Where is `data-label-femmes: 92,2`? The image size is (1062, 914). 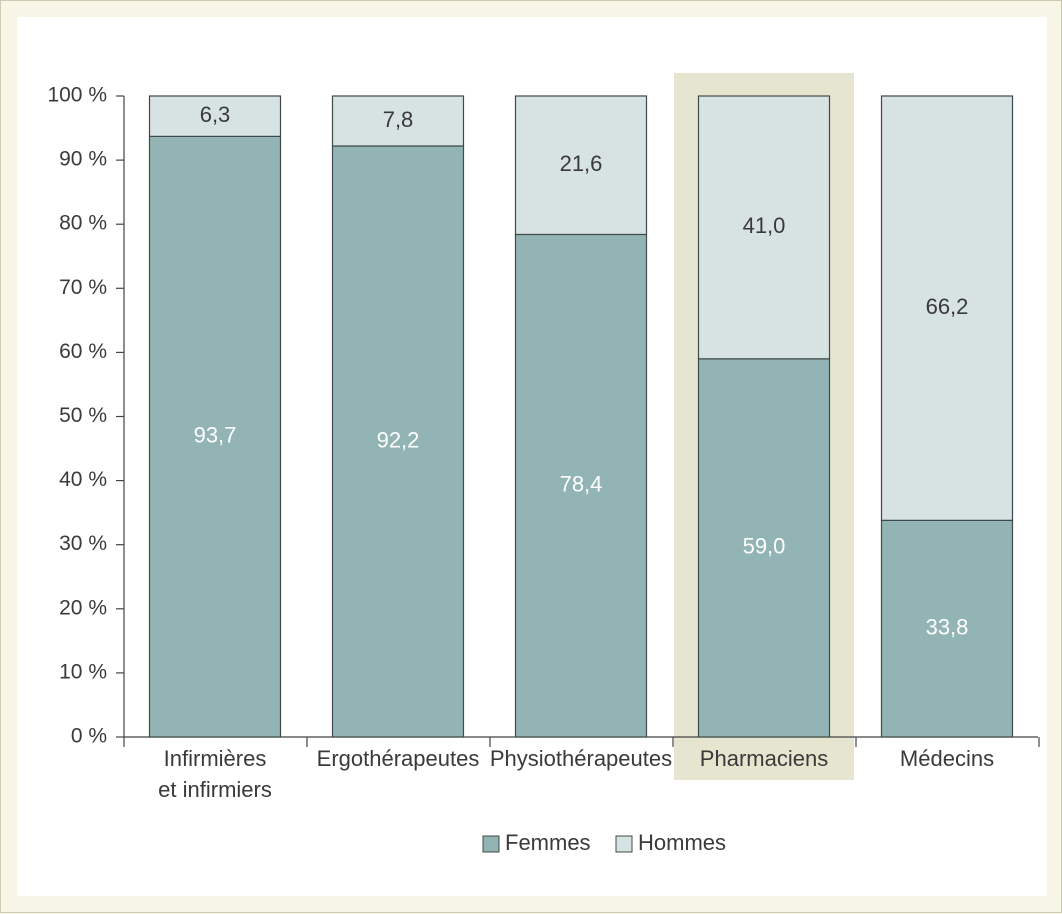
data-label-femmes: 92,2 is located at coordinates (398, 439).